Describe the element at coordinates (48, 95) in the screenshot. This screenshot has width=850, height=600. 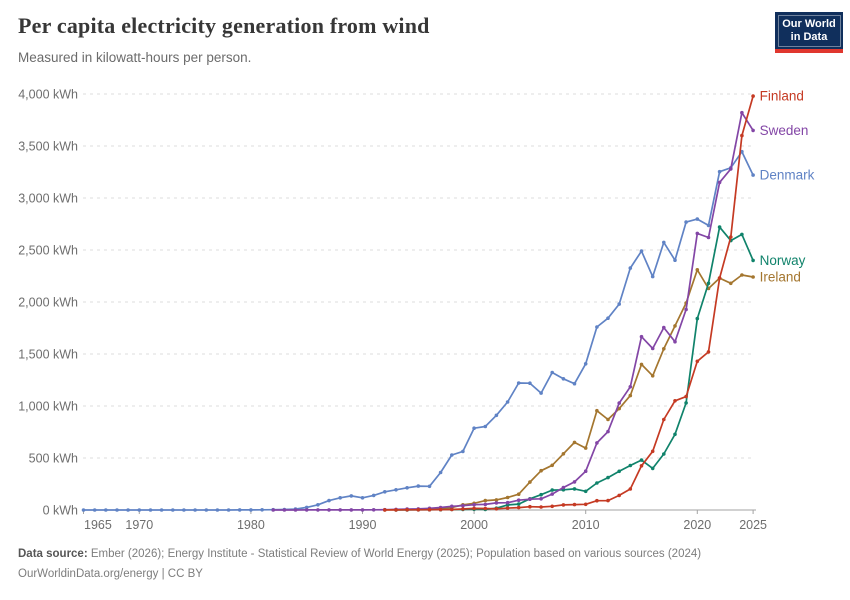
I see `y-tick-label: 4,000 kWh` at that location.